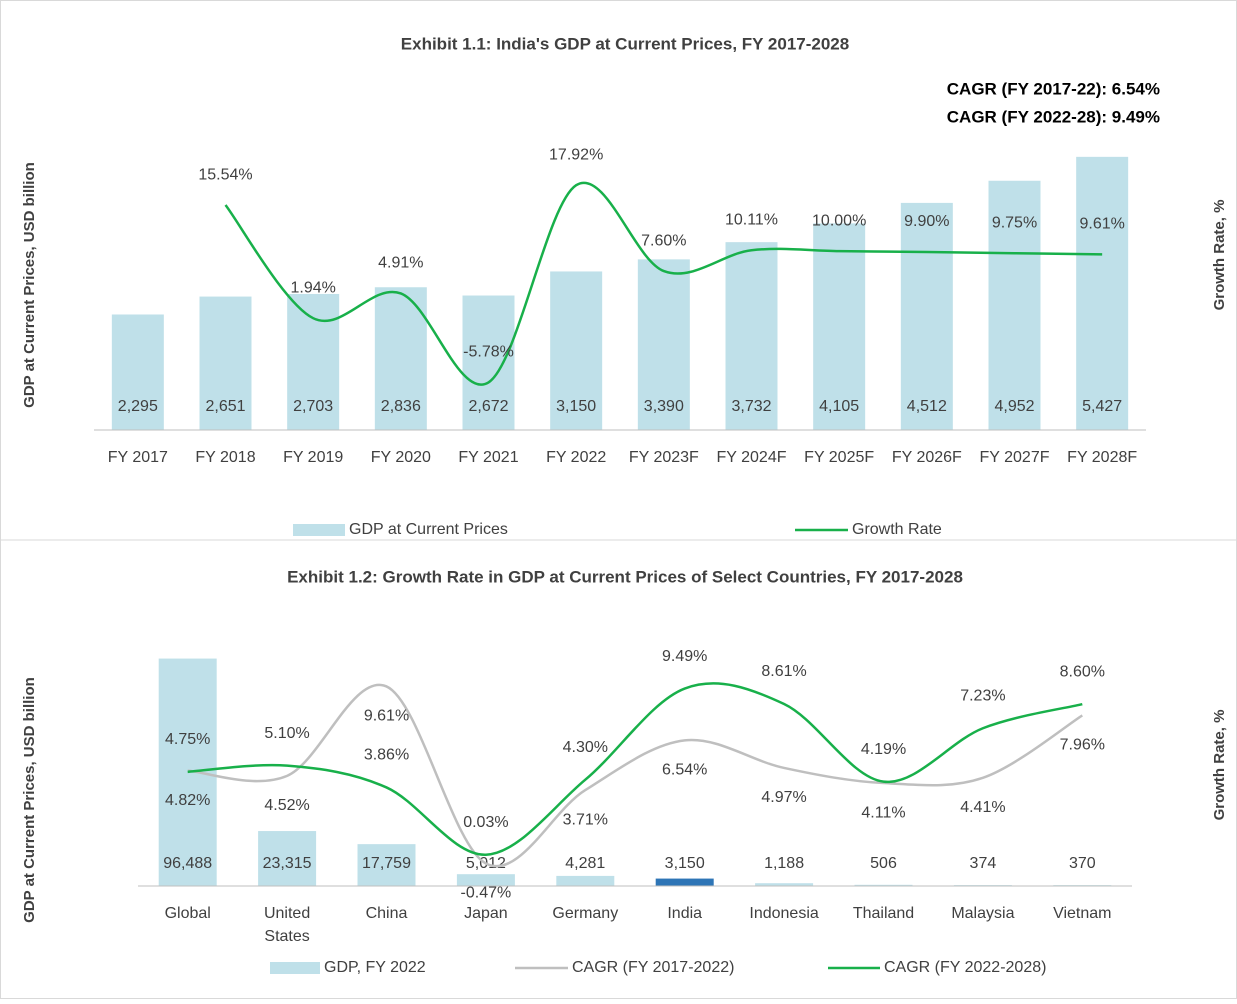 This screenshot has height=1004, width=1237. What do you see at coordinates (653, 967) in the screenshot?
I see `legend-label: CAGR (FY 2017-2022)` at bounding box center [653, 967].